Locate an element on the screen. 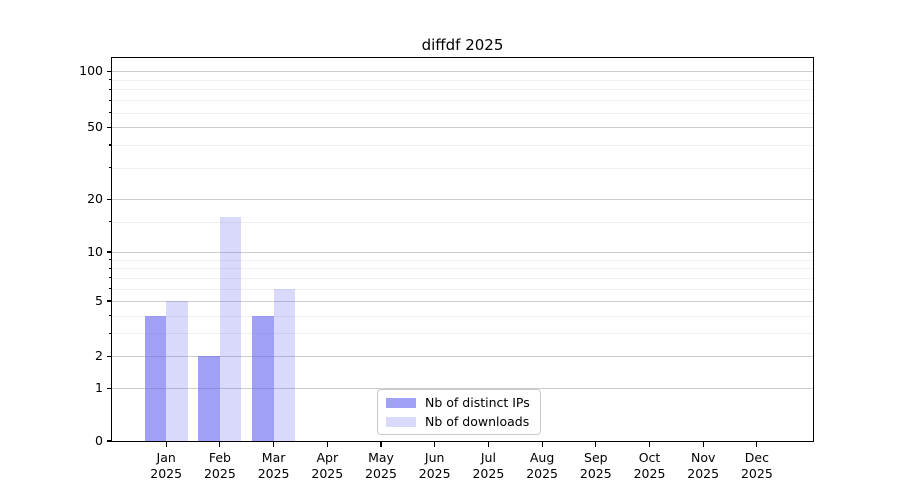 The height and width of the screenshot is (500, 900). x-tick-label: Oct 2025 is located at coordinates (649, 465).